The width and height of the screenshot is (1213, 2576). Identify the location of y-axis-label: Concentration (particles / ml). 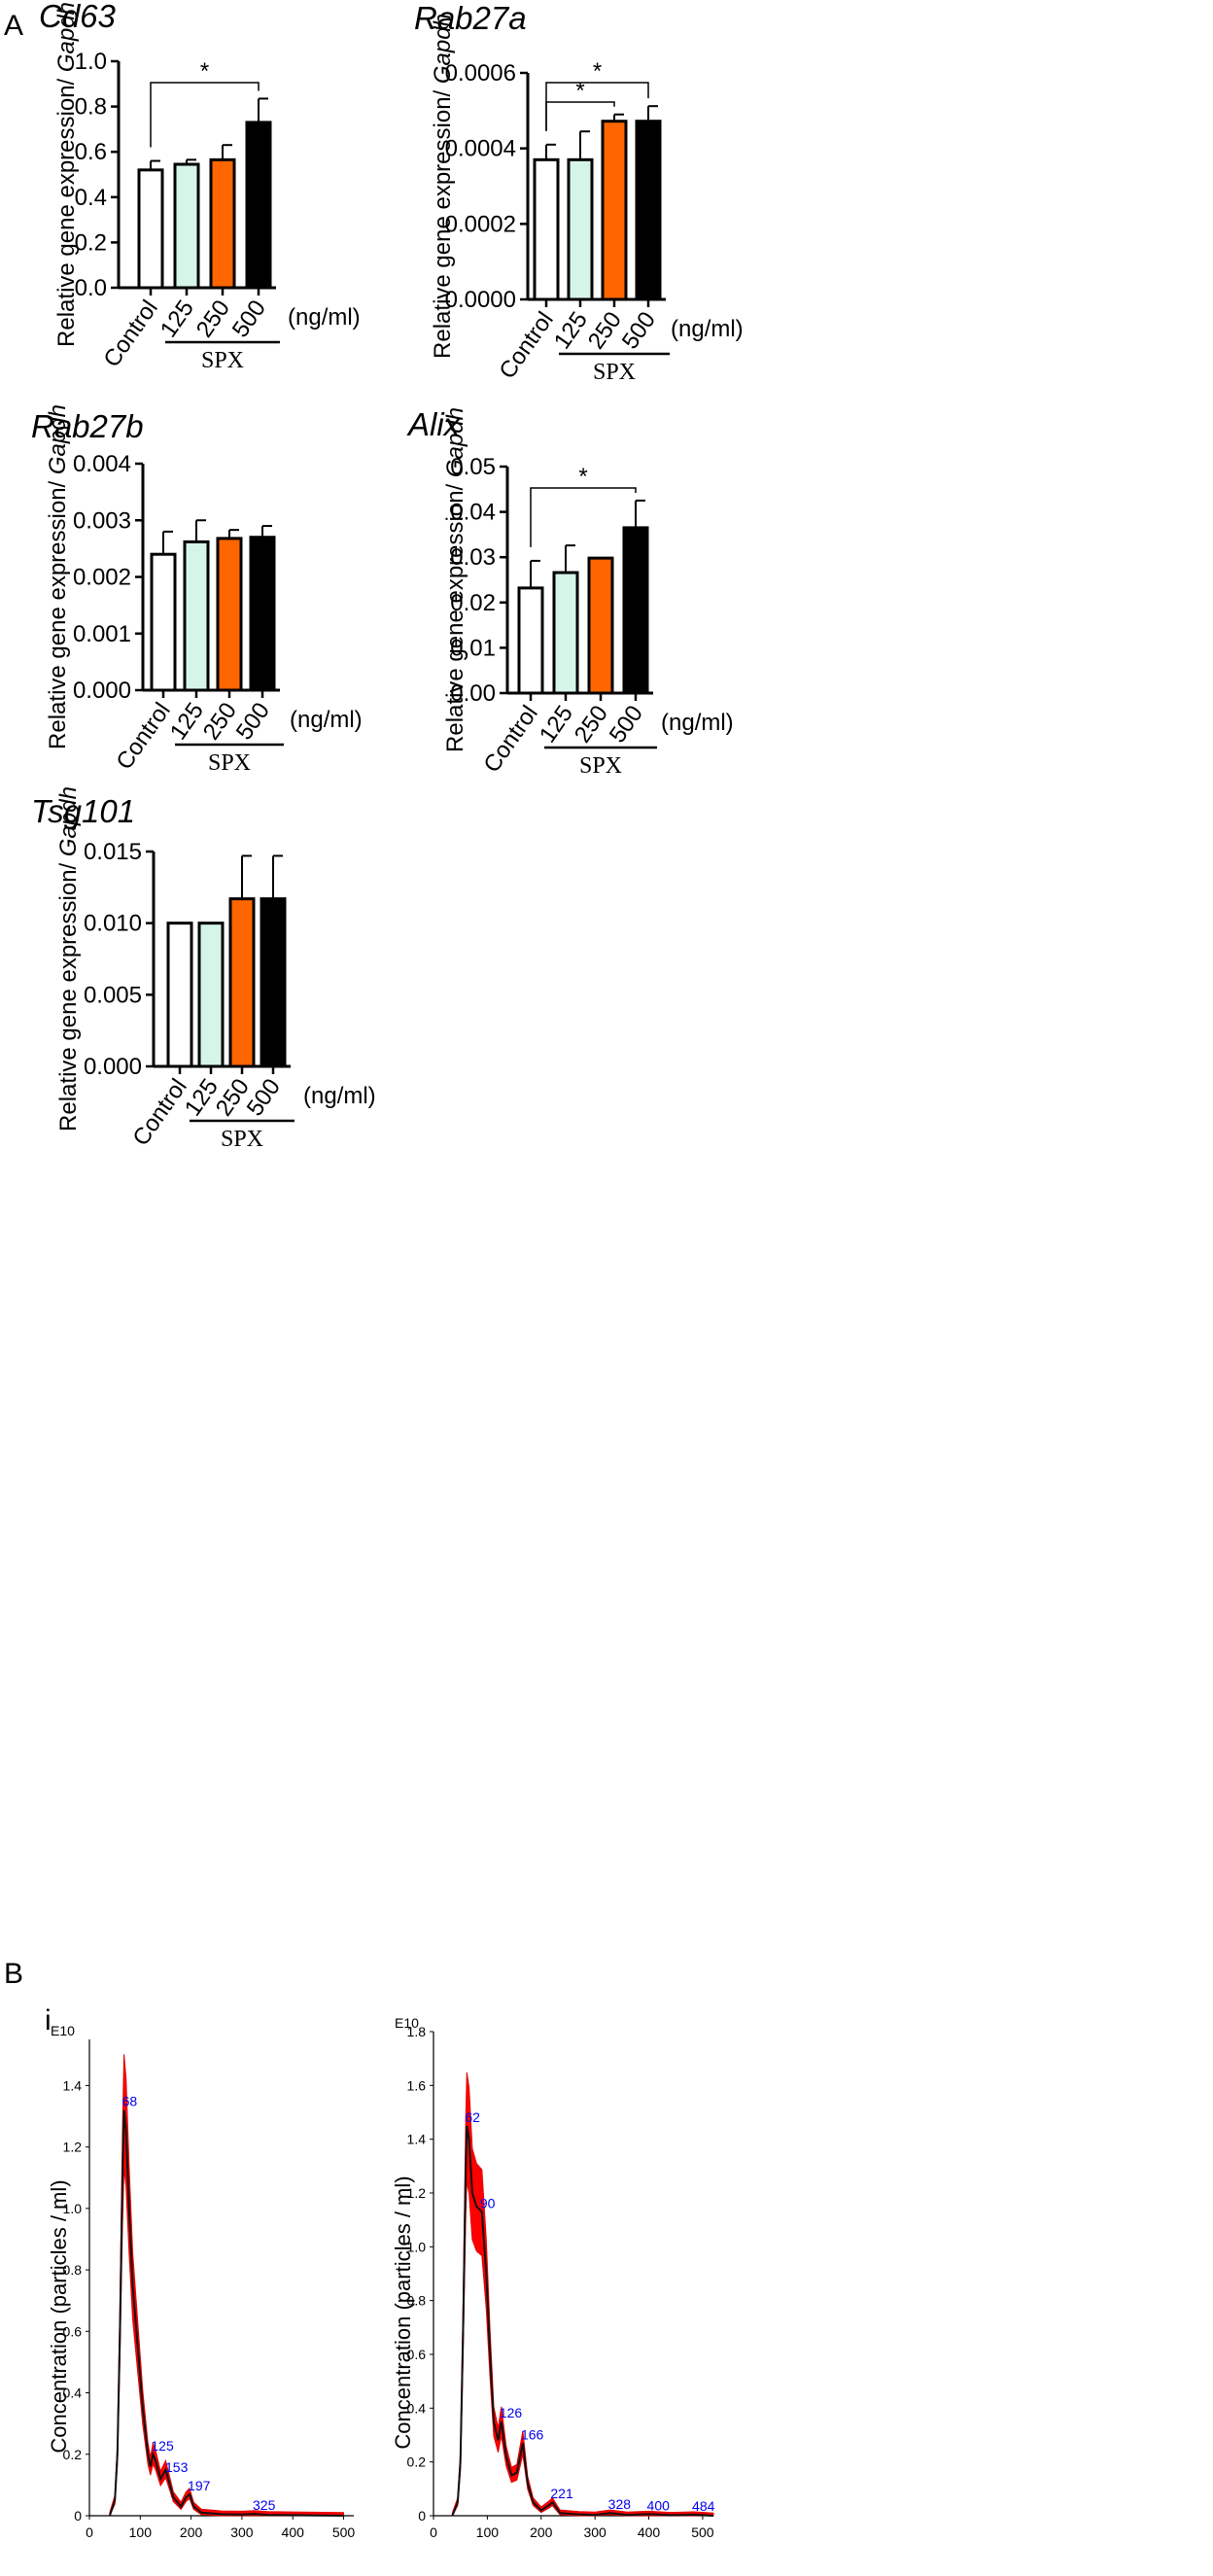
(403, 2312).